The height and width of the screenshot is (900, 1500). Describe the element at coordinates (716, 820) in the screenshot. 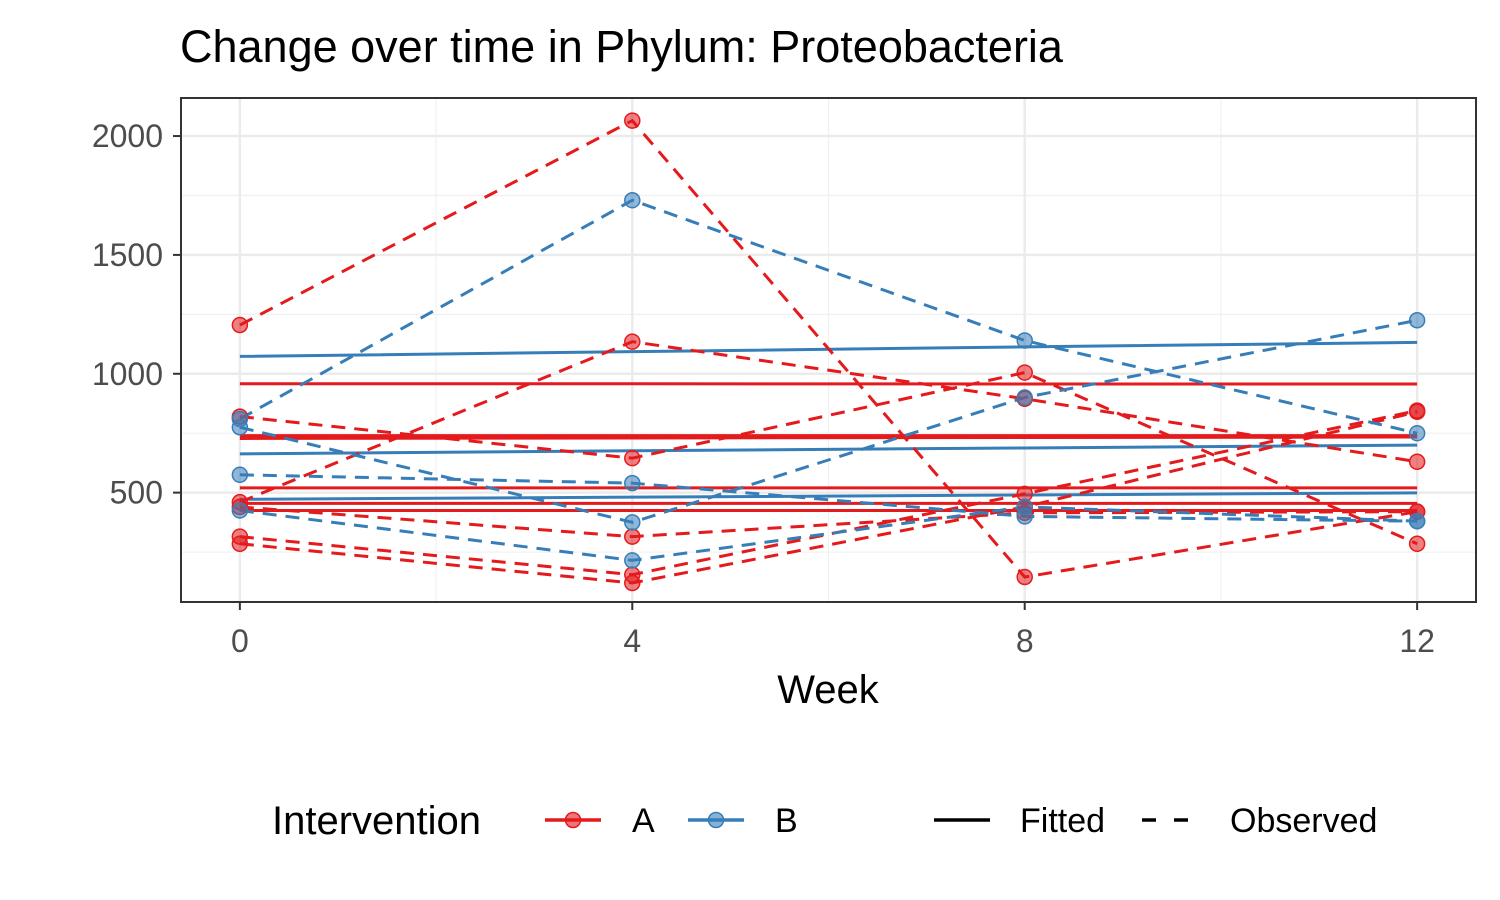

I see `legend-key-point-B` at that location.